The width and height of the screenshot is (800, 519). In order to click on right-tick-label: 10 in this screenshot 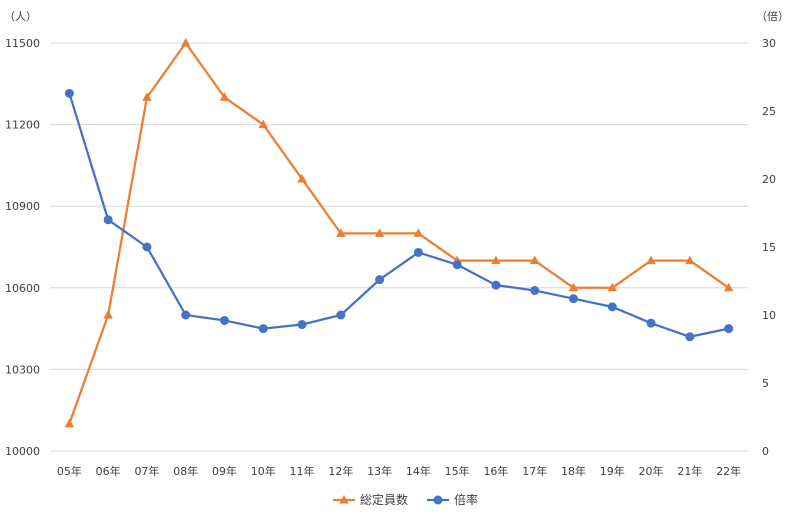, I will do `click(769, 315)`.